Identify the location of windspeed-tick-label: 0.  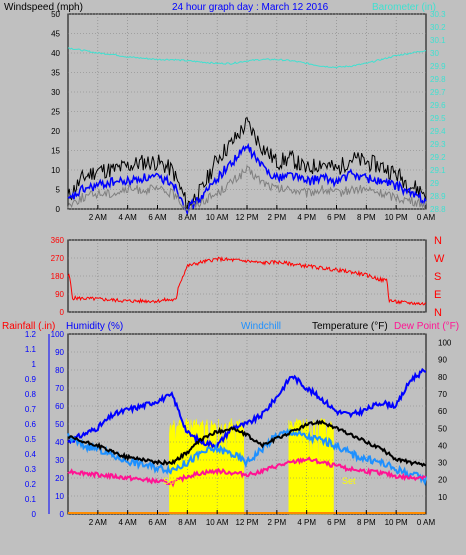
(58, 209).